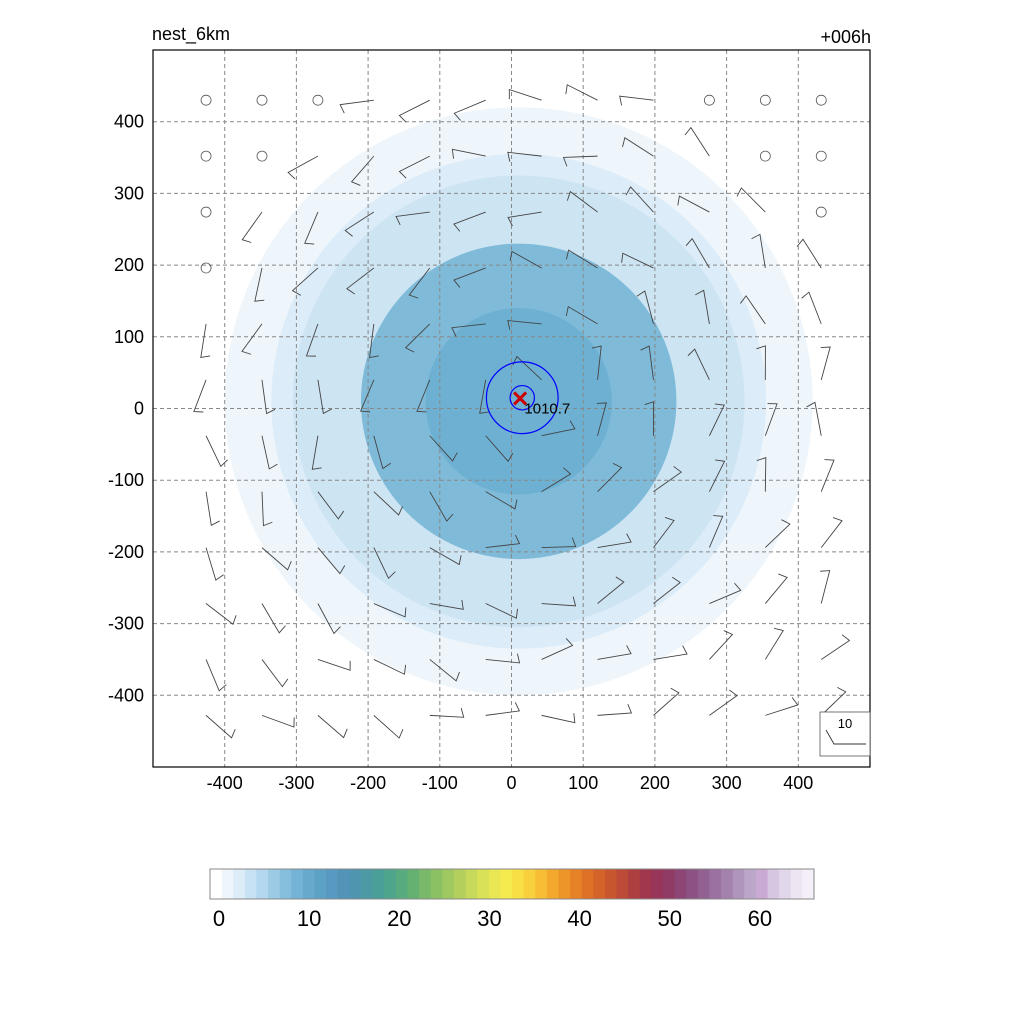 This screenshot has height=1024, width=1024. Describe the element at coordinates (440, 783) in the screenshot. I see `x-tick-label: -100` at that location.